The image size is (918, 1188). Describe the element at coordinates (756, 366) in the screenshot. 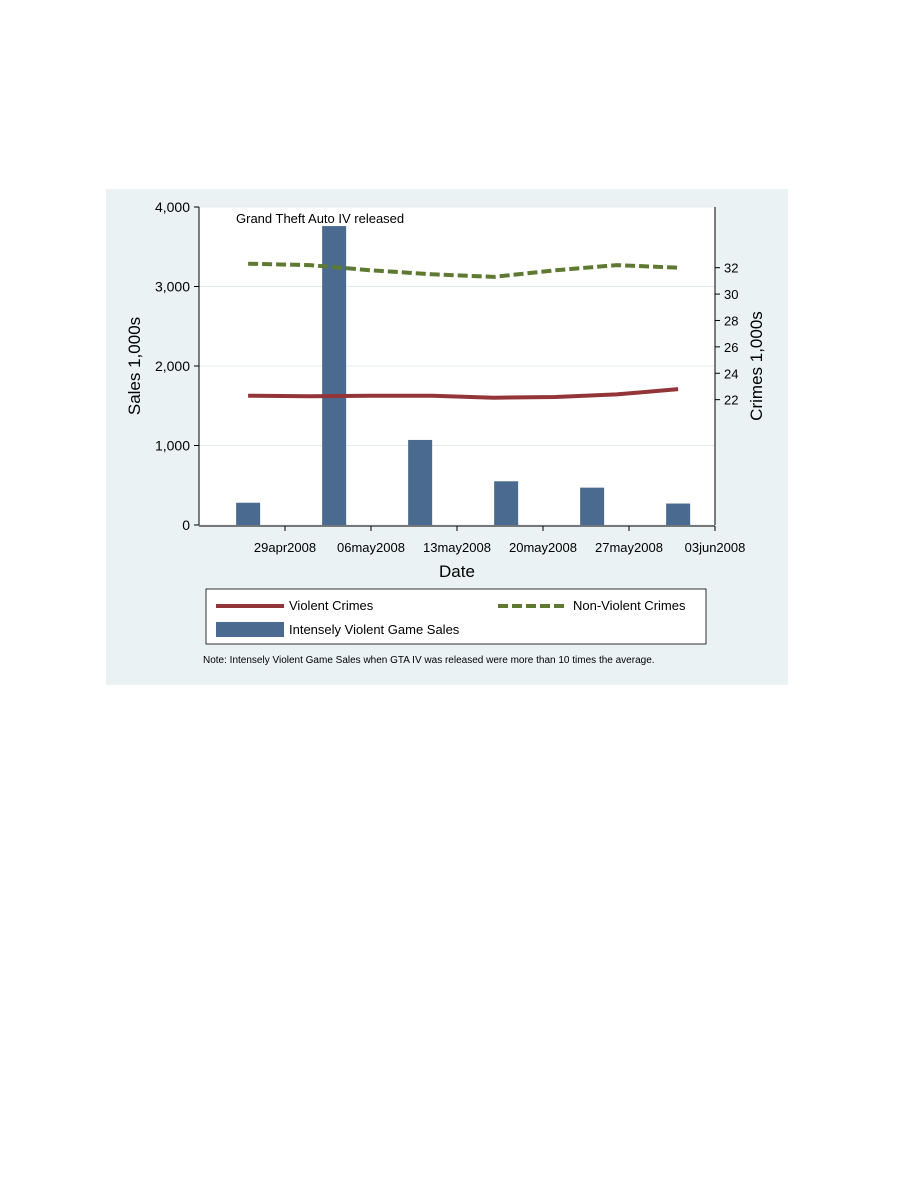

I see `y-axis-right-title: Crimes 1,000s` at that location.